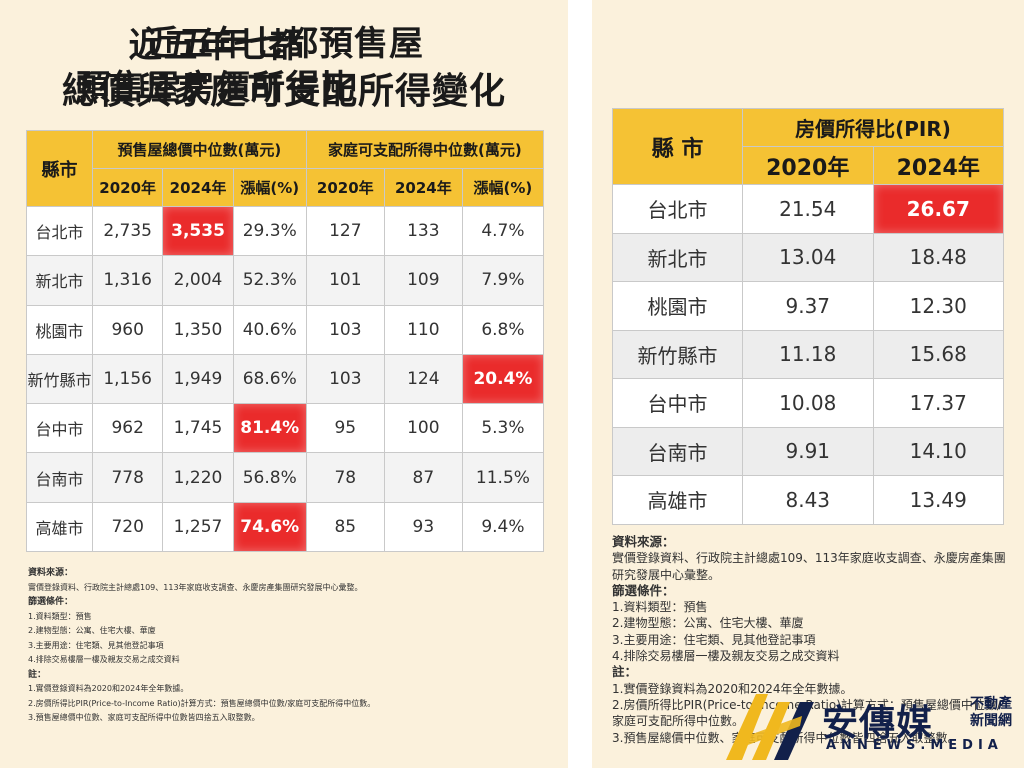 This screenshot has width=1024, height=768. I want to click on price-change-cell: 56.8%, so click(269, 477).